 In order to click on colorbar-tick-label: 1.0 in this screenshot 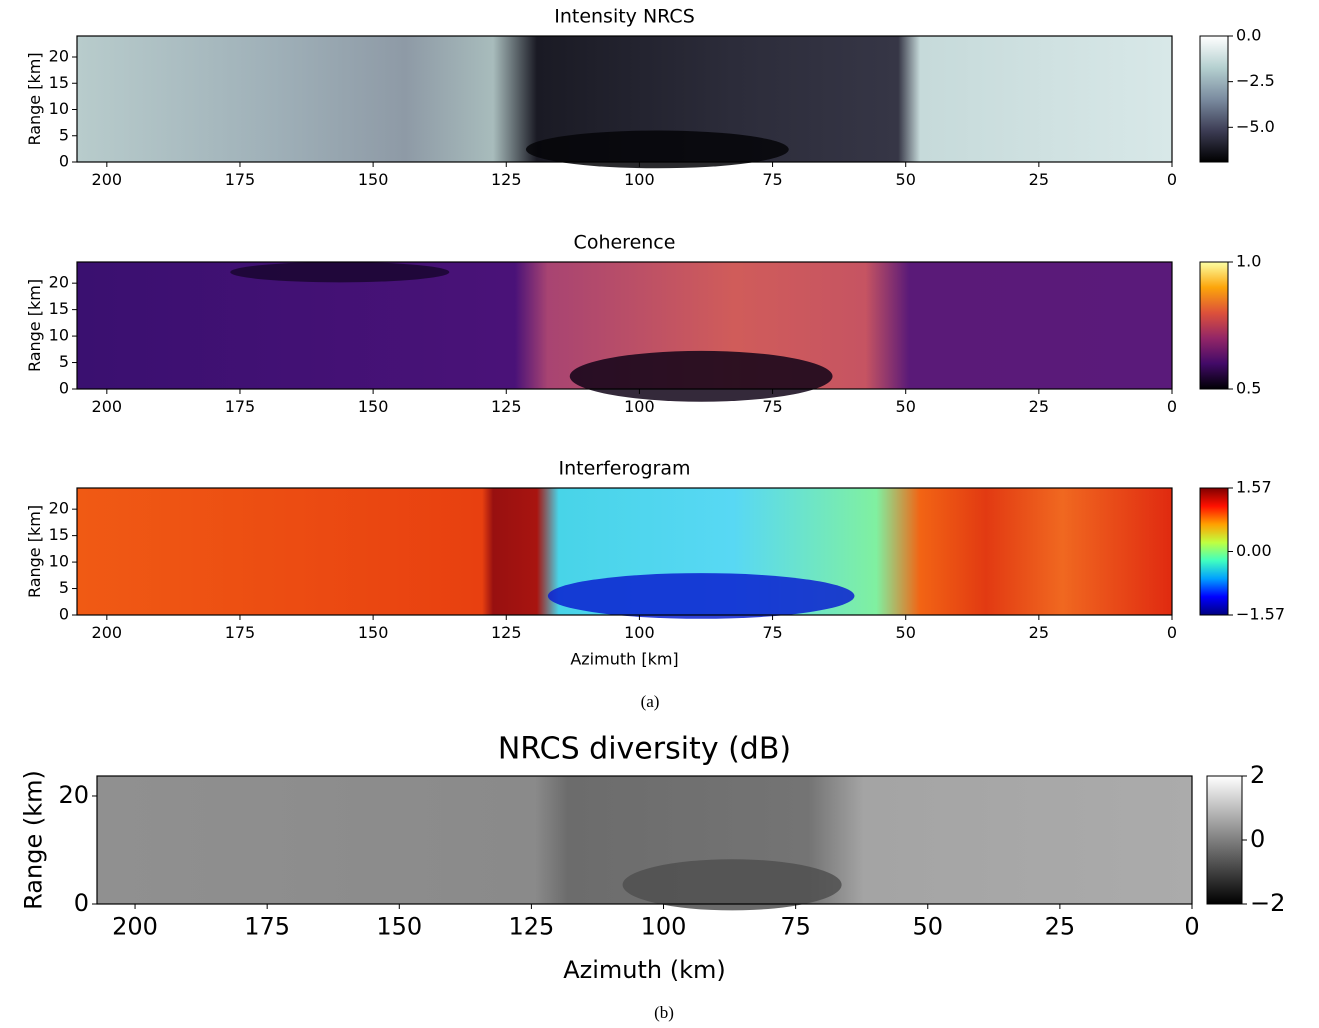, I will do `click(1248, 261)`.